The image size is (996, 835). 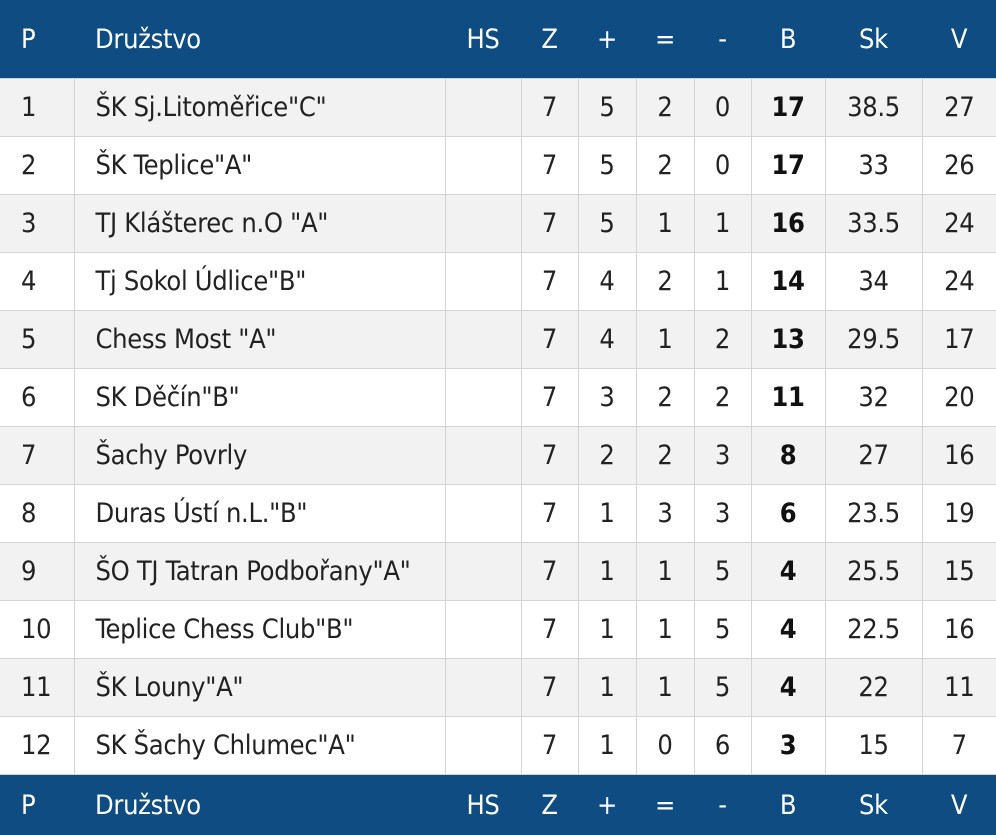 I want to click on cell-score: 23.5, so click(x=873, y=514).